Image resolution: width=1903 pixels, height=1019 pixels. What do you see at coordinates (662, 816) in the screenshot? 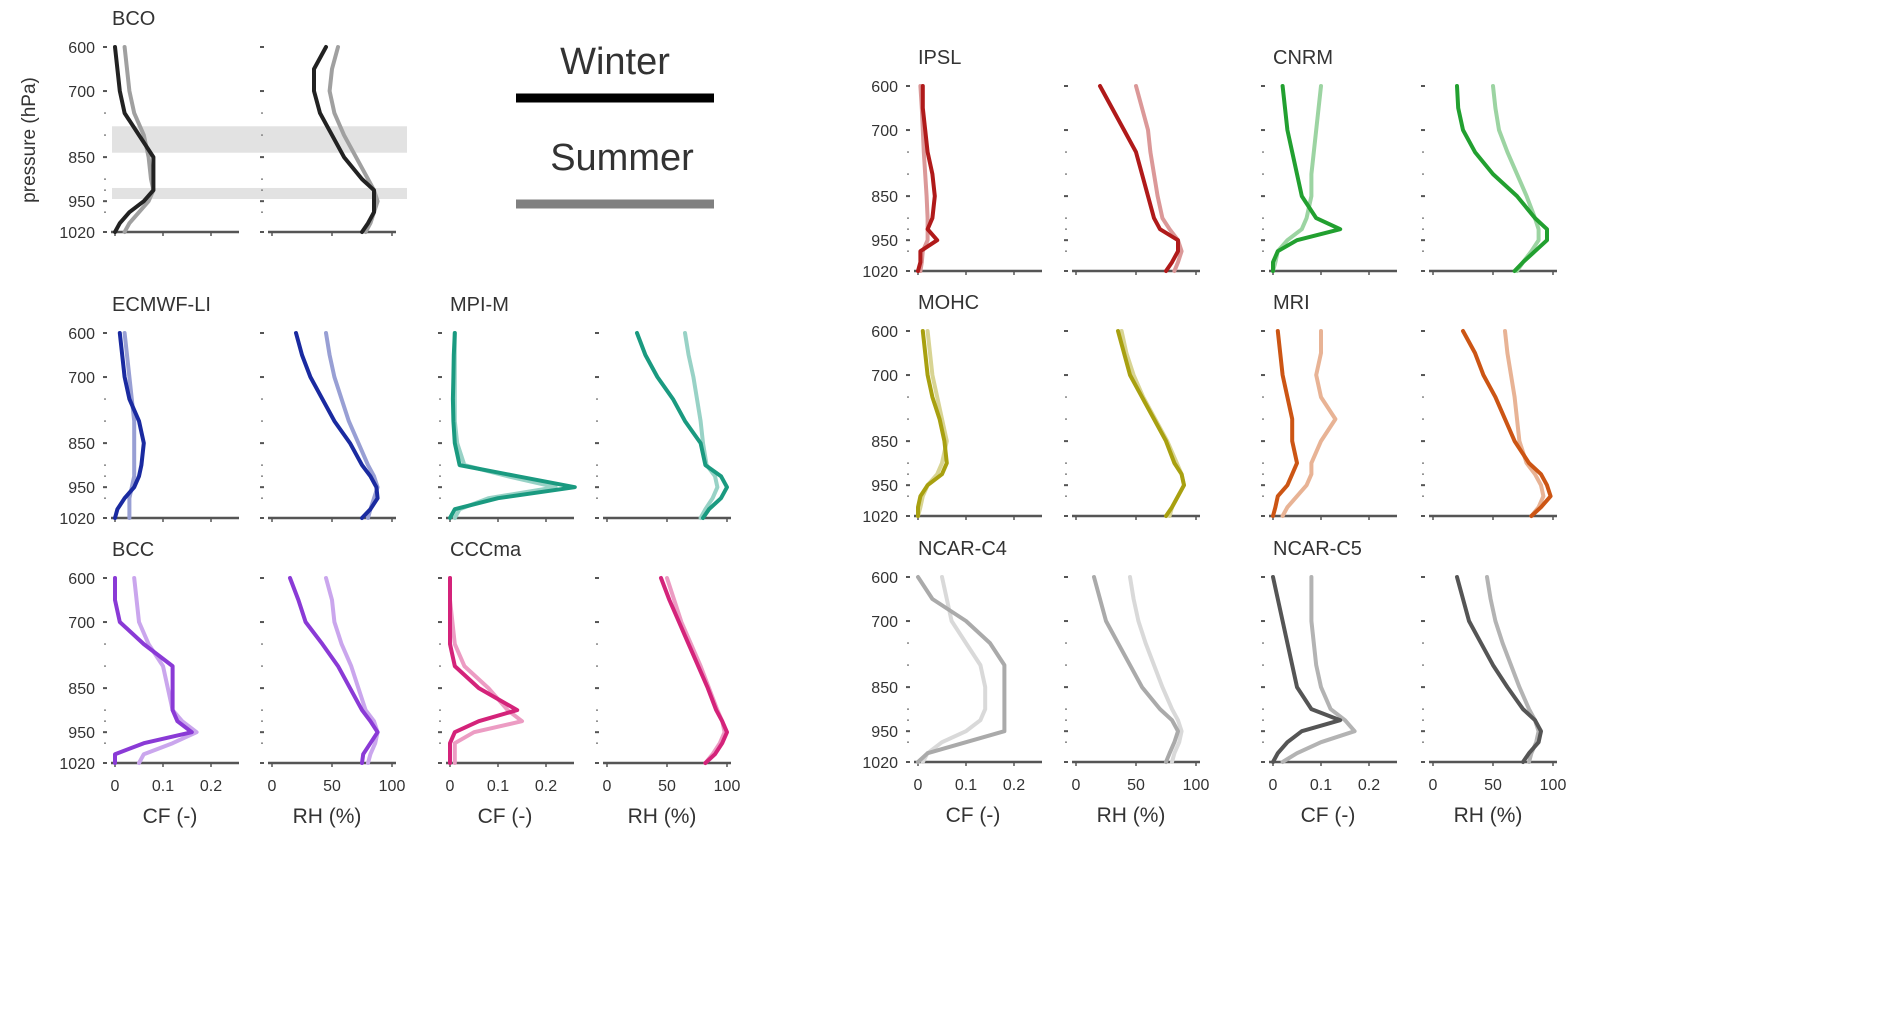
I see `cccma-rh-xlabel: RH (%)` at bounding box center [662, 816].